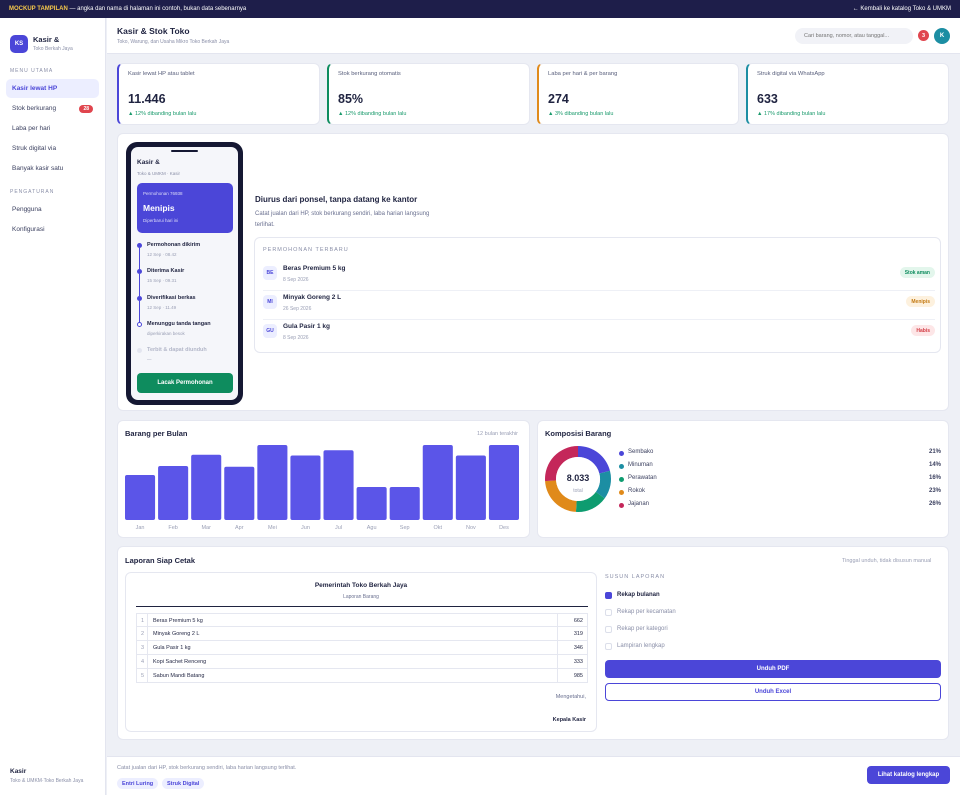 The height and width of the screenshot is (795, 960). I want to click on page-title: Kasir & Stok Toko, so click(153, 31).